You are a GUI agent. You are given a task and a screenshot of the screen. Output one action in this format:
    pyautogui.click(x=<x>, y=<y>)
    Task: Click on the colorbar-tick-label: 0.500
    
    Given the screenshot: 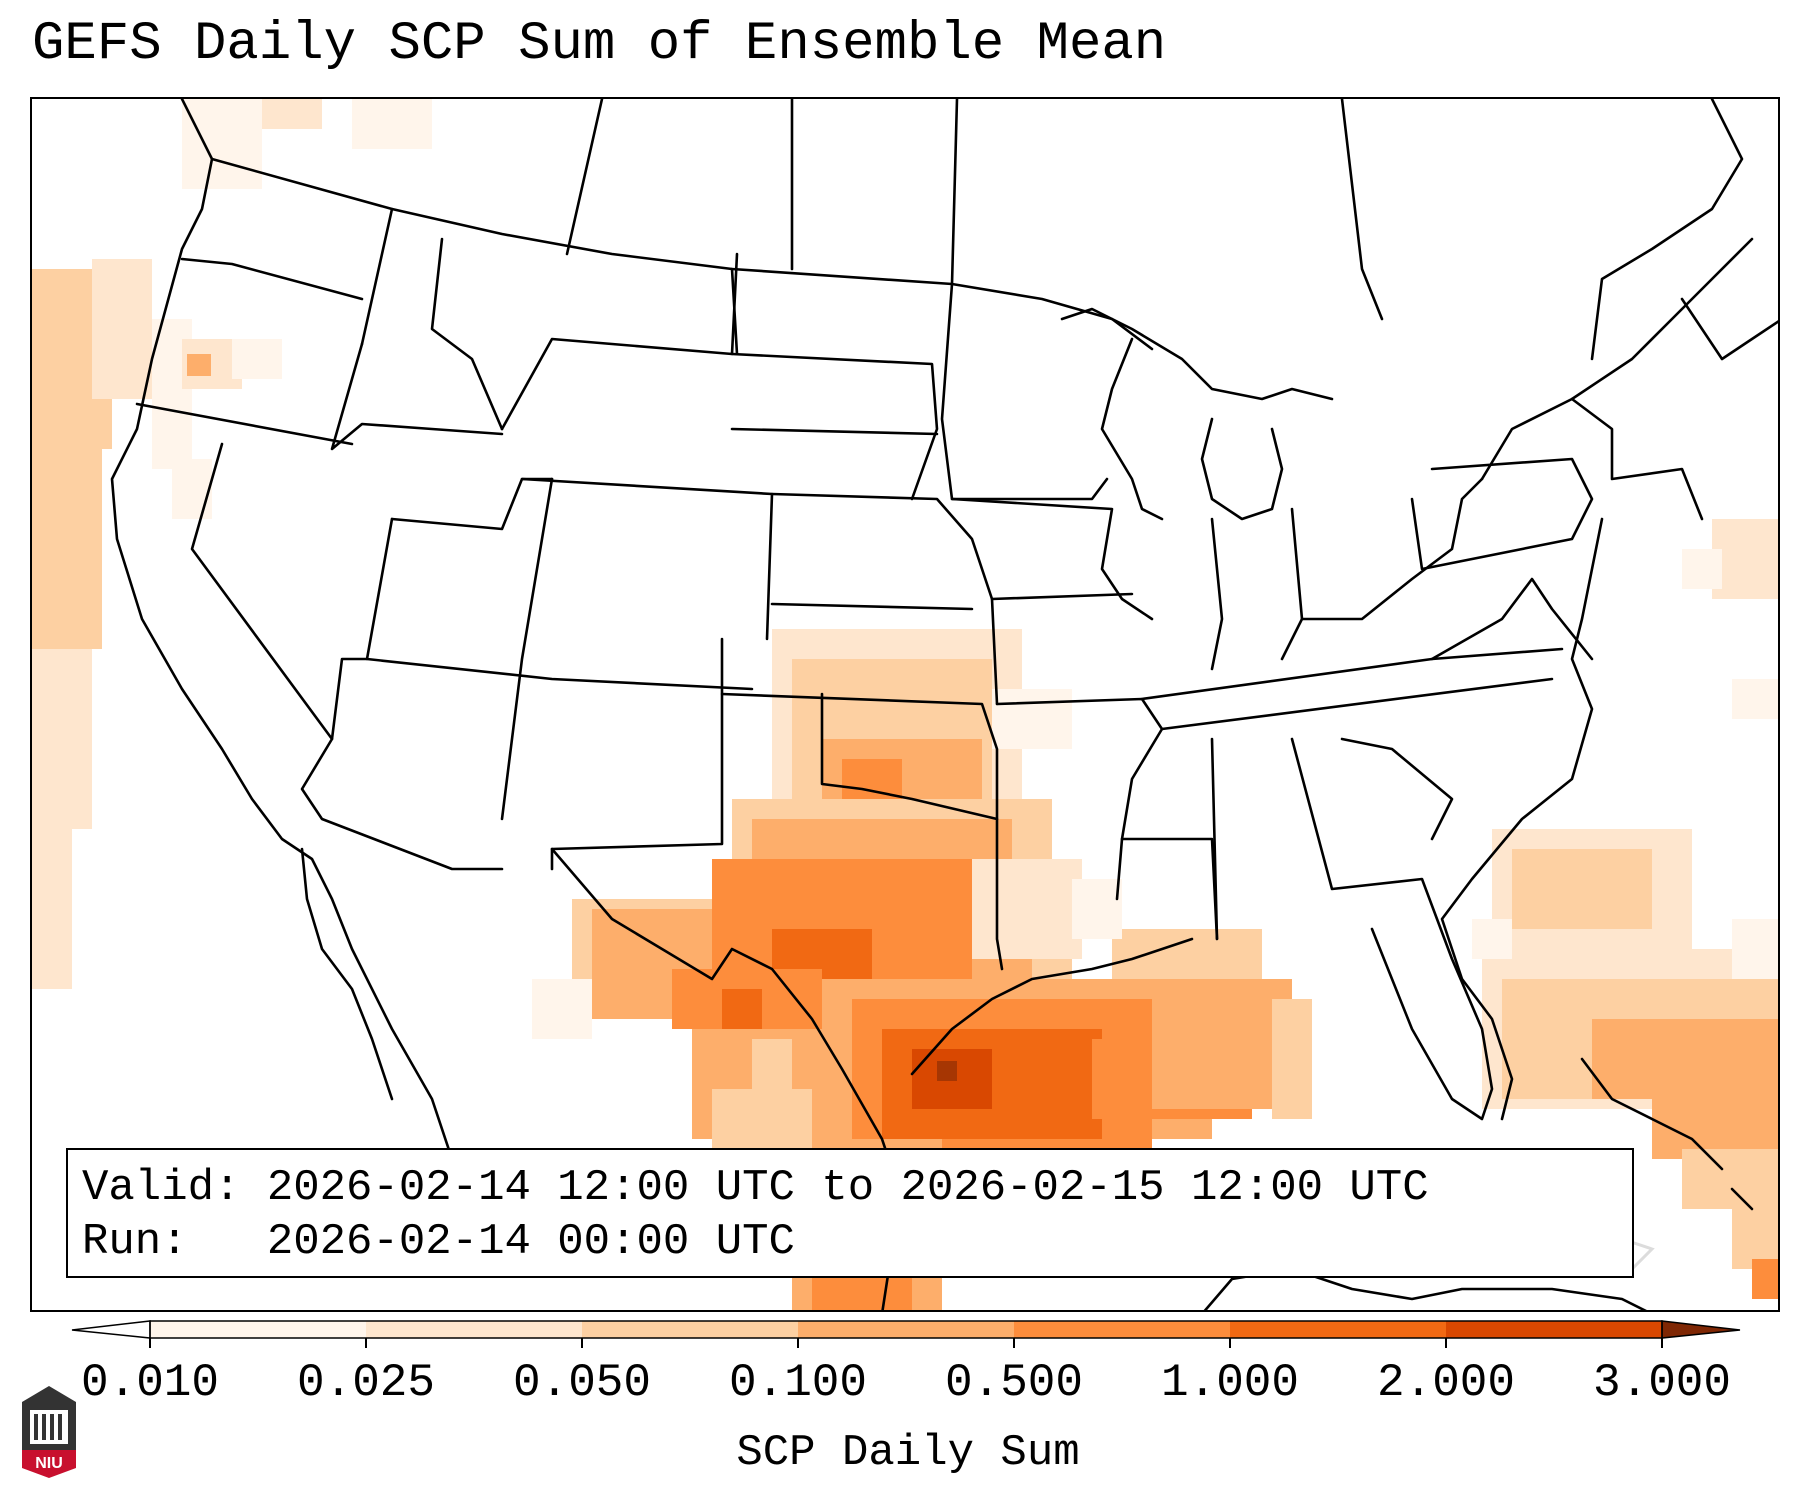 What is the action you would take?
    pyautogui.click(x=1014, y=1383)
    